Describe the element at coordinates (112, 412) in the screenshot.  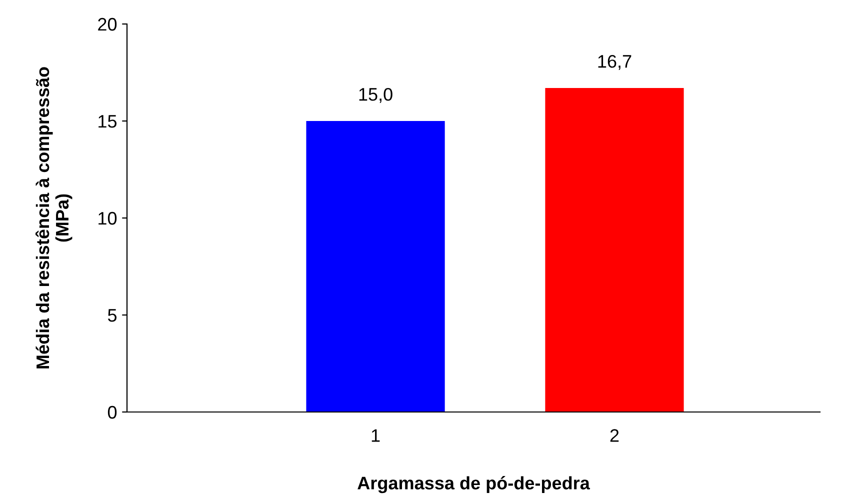
I see `y-tick-label: 0` at that location.